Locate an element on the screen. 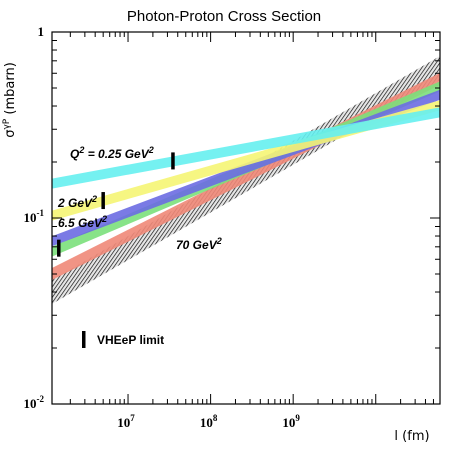  legend: VHEeP limit is located at coordinates (123, 339).